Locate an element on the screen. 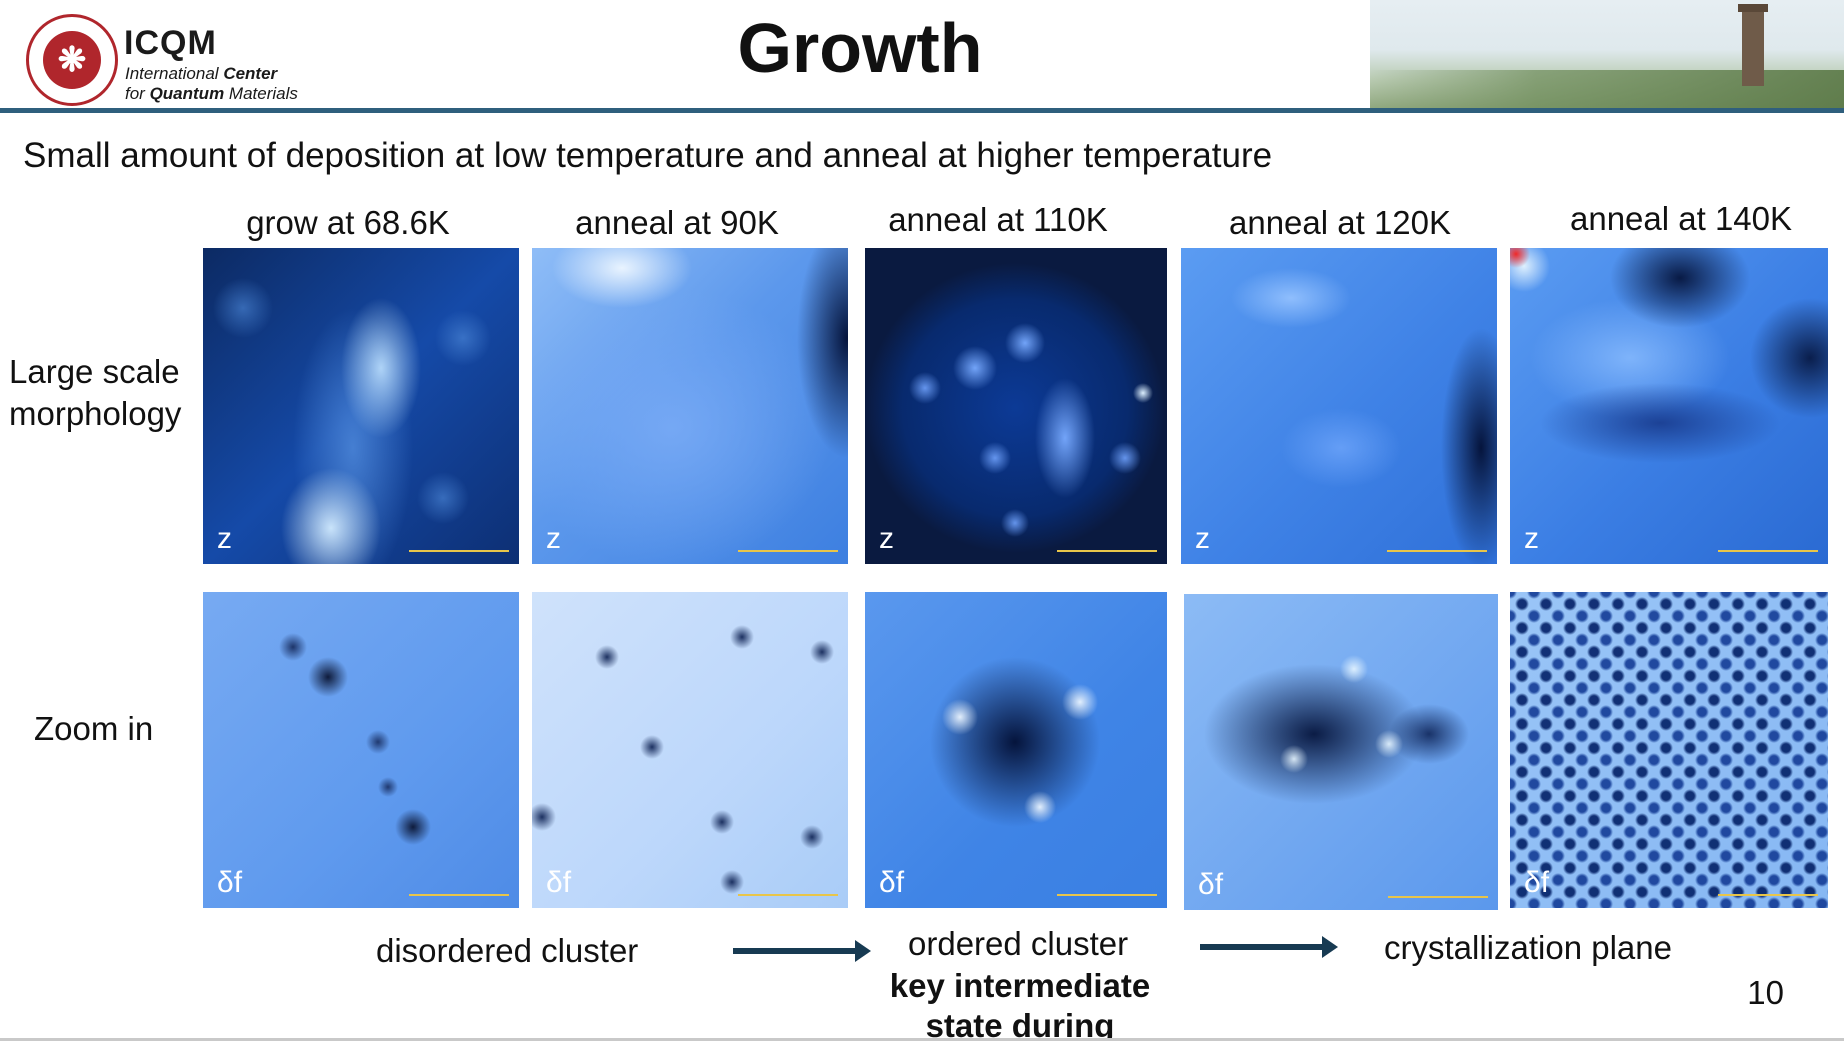 This screenshot has width=1844, height=1041. header-divider is located at coordinates (922, 110).